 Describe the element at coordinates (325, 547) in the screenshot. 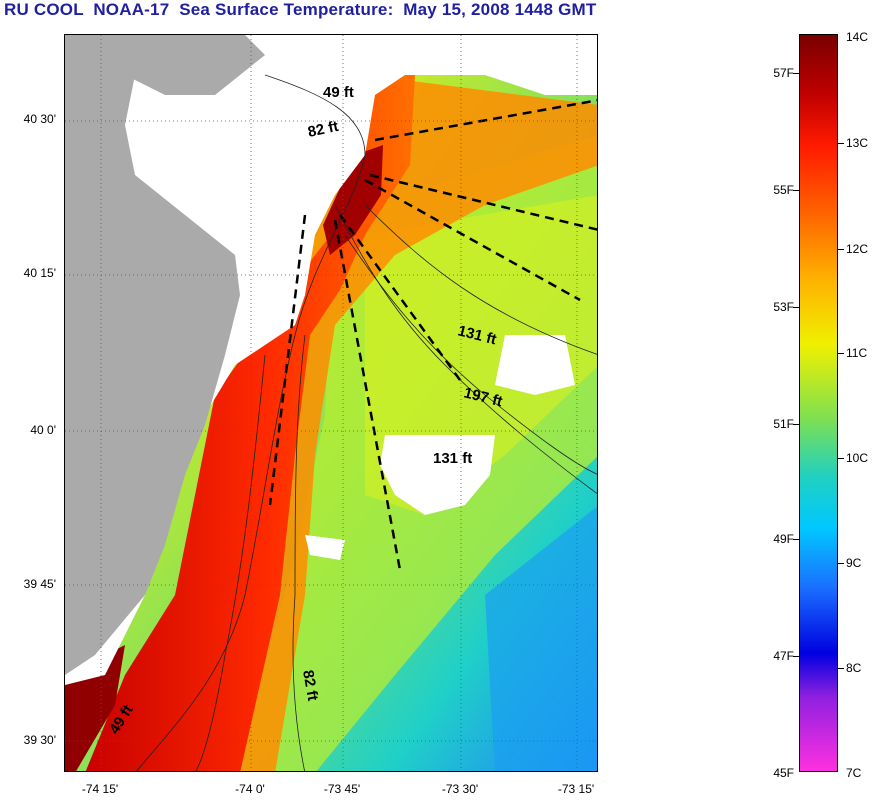

I see `no-data-patch-small` at that location.